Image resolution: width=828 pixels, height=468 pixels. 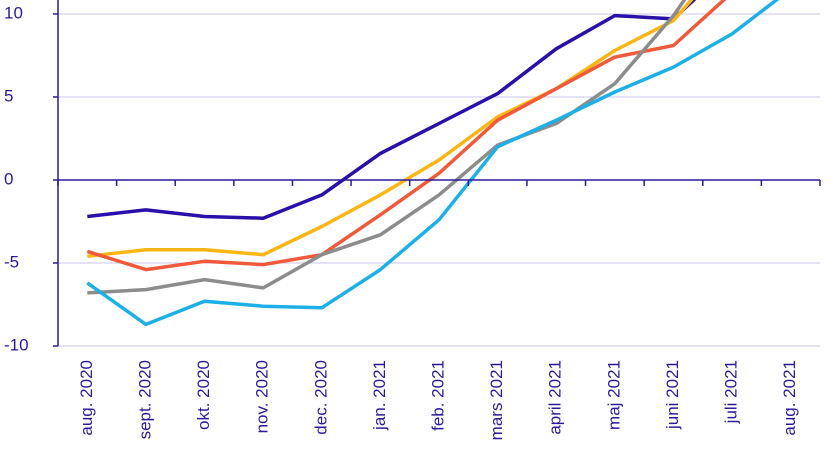 I want to click on x-tick-label: dec. 2020, so click(x=320, y=397).